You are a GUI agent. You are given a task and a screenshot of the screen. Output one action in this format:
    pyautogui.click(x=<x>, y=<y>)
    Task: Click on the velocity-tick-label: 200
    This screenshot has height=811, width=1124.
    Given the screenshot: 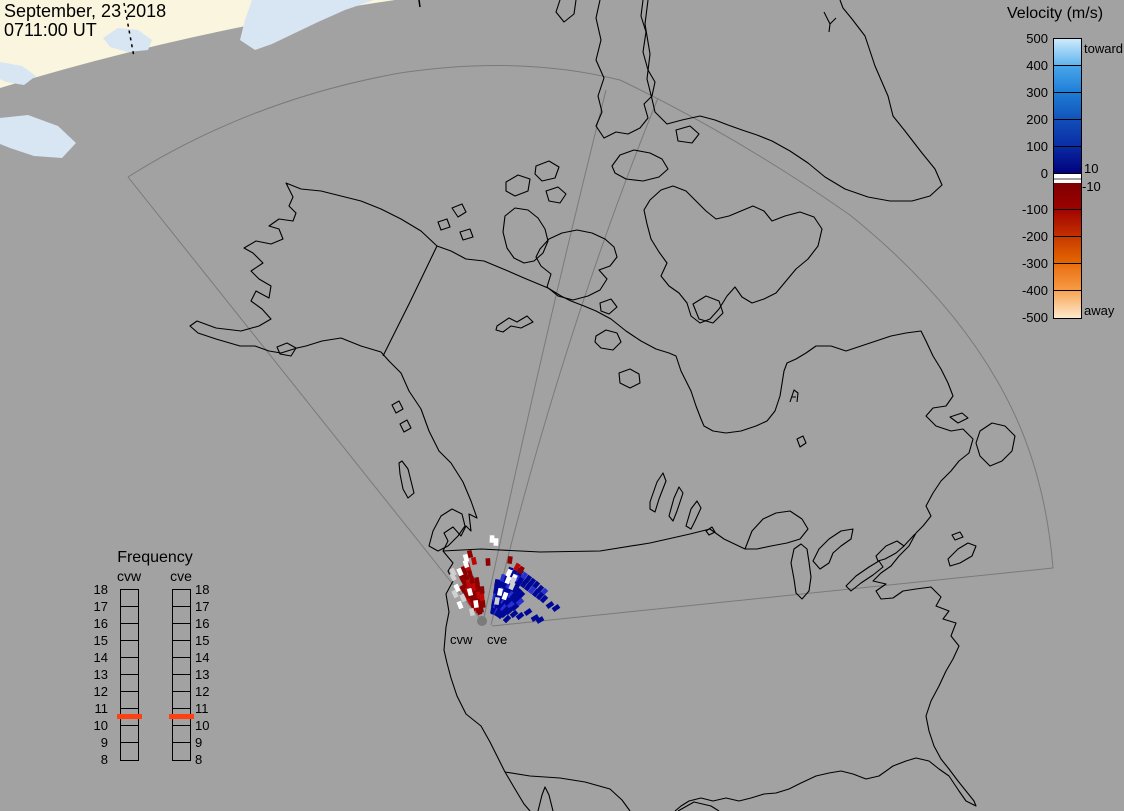 What is the action you would take?
    pyautogui.click(x=1037, y=119)
    